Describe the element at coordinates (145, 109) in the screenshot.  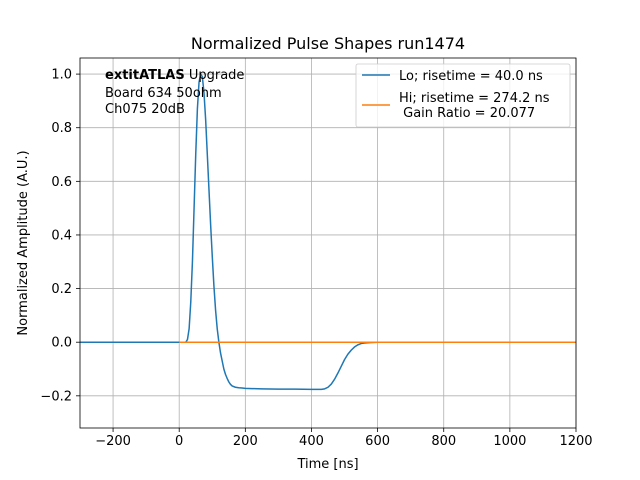
I see `annotation-line-3: Ch075 20dB` at that location.